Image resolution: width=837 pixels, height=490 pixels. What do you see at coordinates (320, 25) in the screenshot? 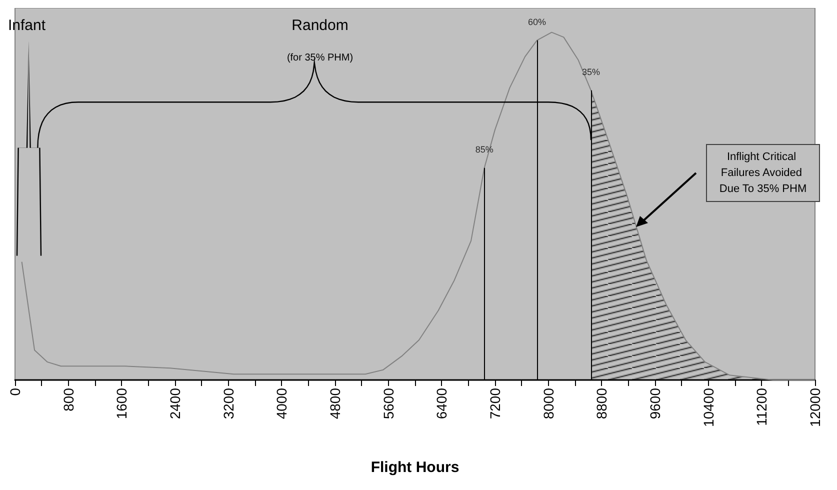
I see `annotation: Random` at bounding box center [320, 25].